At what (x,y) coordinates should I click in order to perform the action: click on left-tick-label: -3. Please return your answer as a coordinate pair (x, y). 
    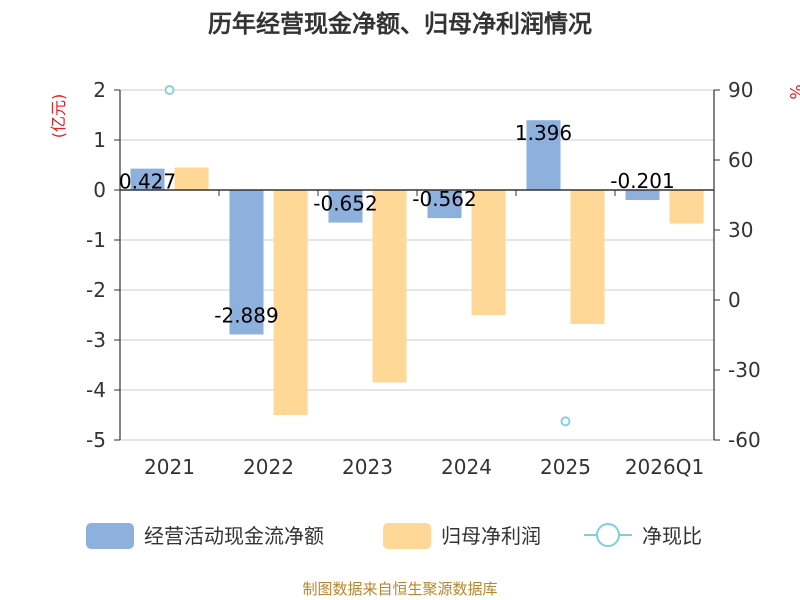
    Looking at the image, I should click on (96, 340).